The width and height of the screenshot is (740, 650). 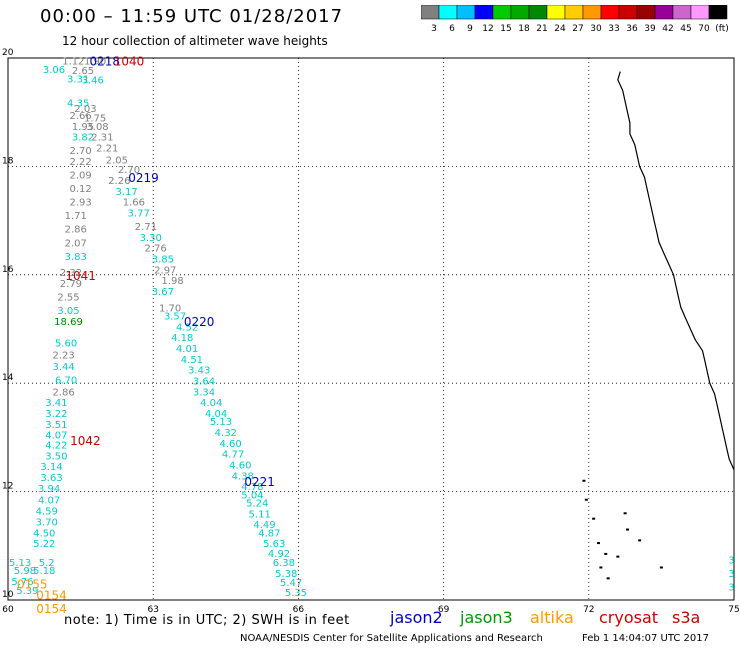 I want to click on x-tick-label: 69, so click(x=444, y=610).